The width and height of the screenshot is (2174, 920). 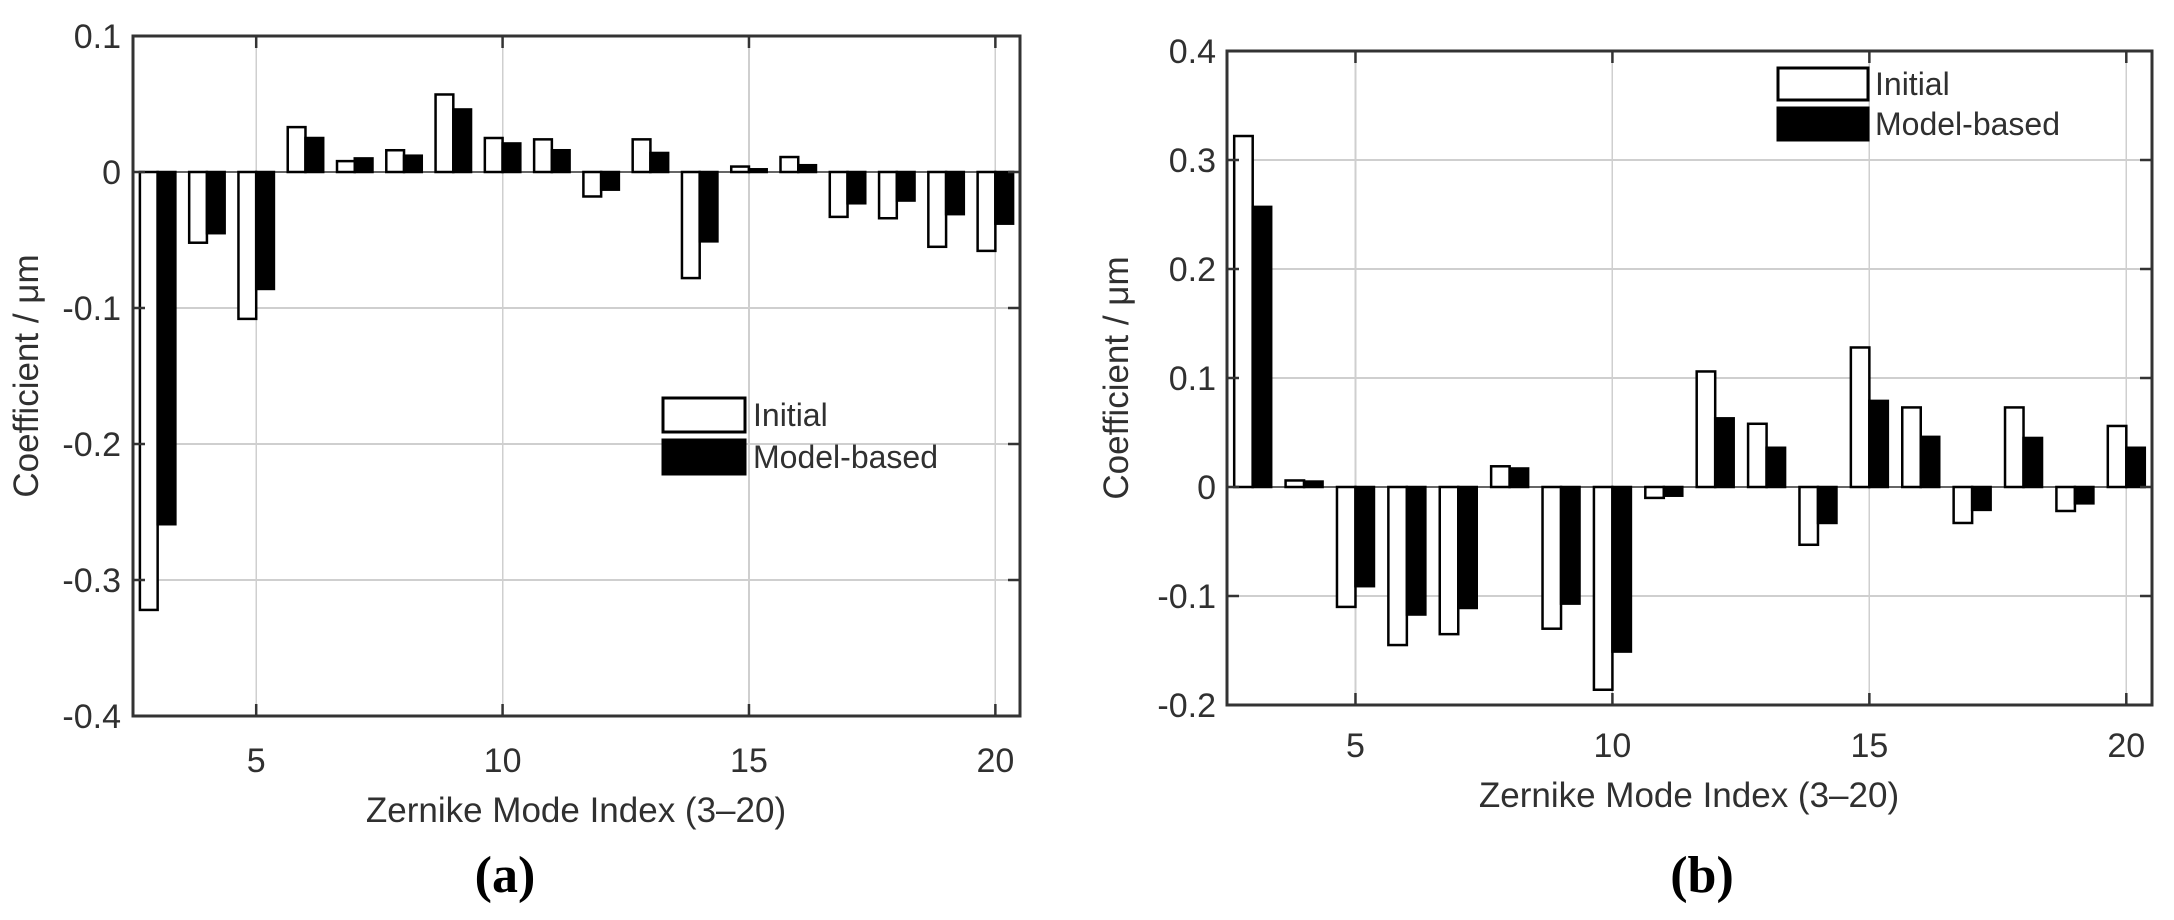 I want to click on y-tick-label: 0.3, so click(x=1192, y=161).